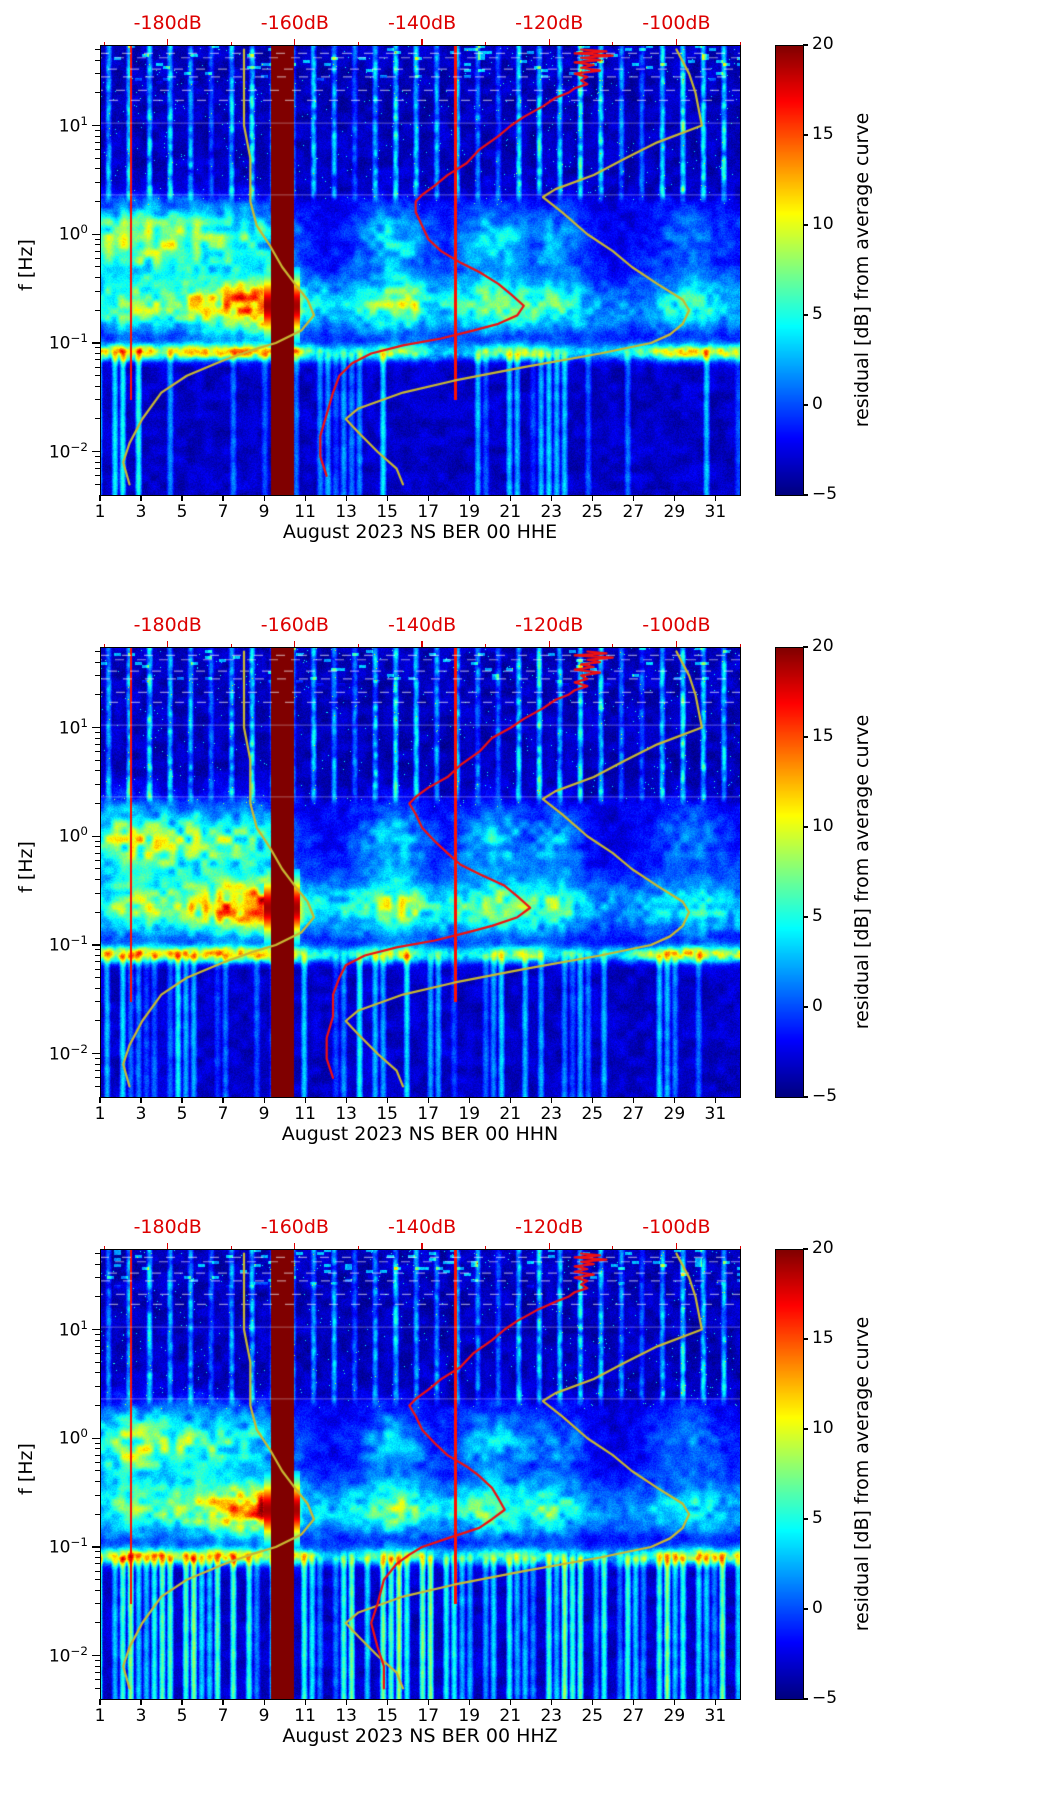 This screenshot has height=1806, width=1052. I want to click on x-tick-label: 21, so click(510, 1114).